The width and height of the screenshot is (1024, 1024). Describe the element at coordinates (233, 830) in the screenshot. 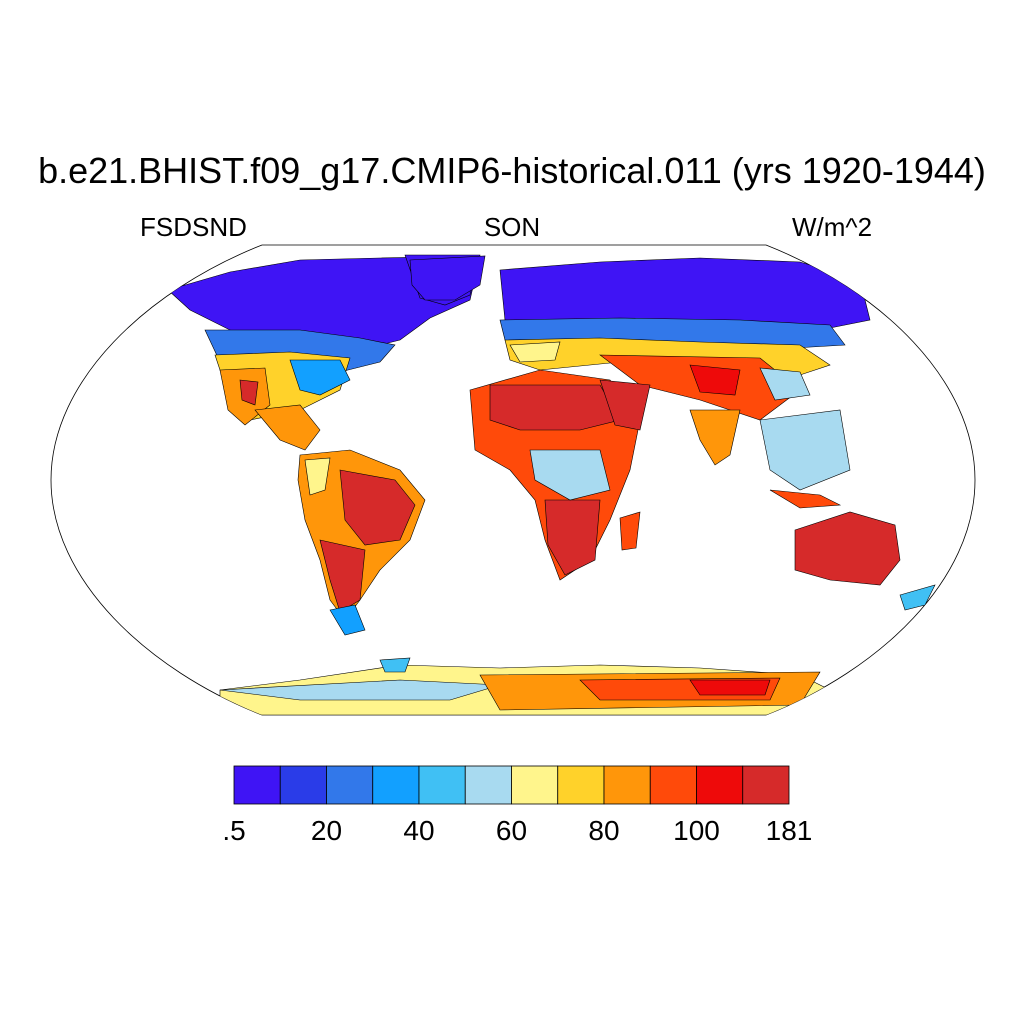

I see `colorbar-tick-label: .5` at that location.